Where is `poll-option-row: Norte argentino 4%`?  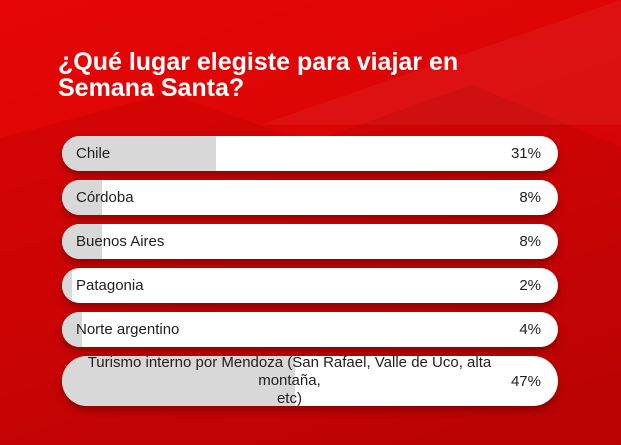 poll-option-row: Norte argentino 4% is located at coordinates (310, 329).